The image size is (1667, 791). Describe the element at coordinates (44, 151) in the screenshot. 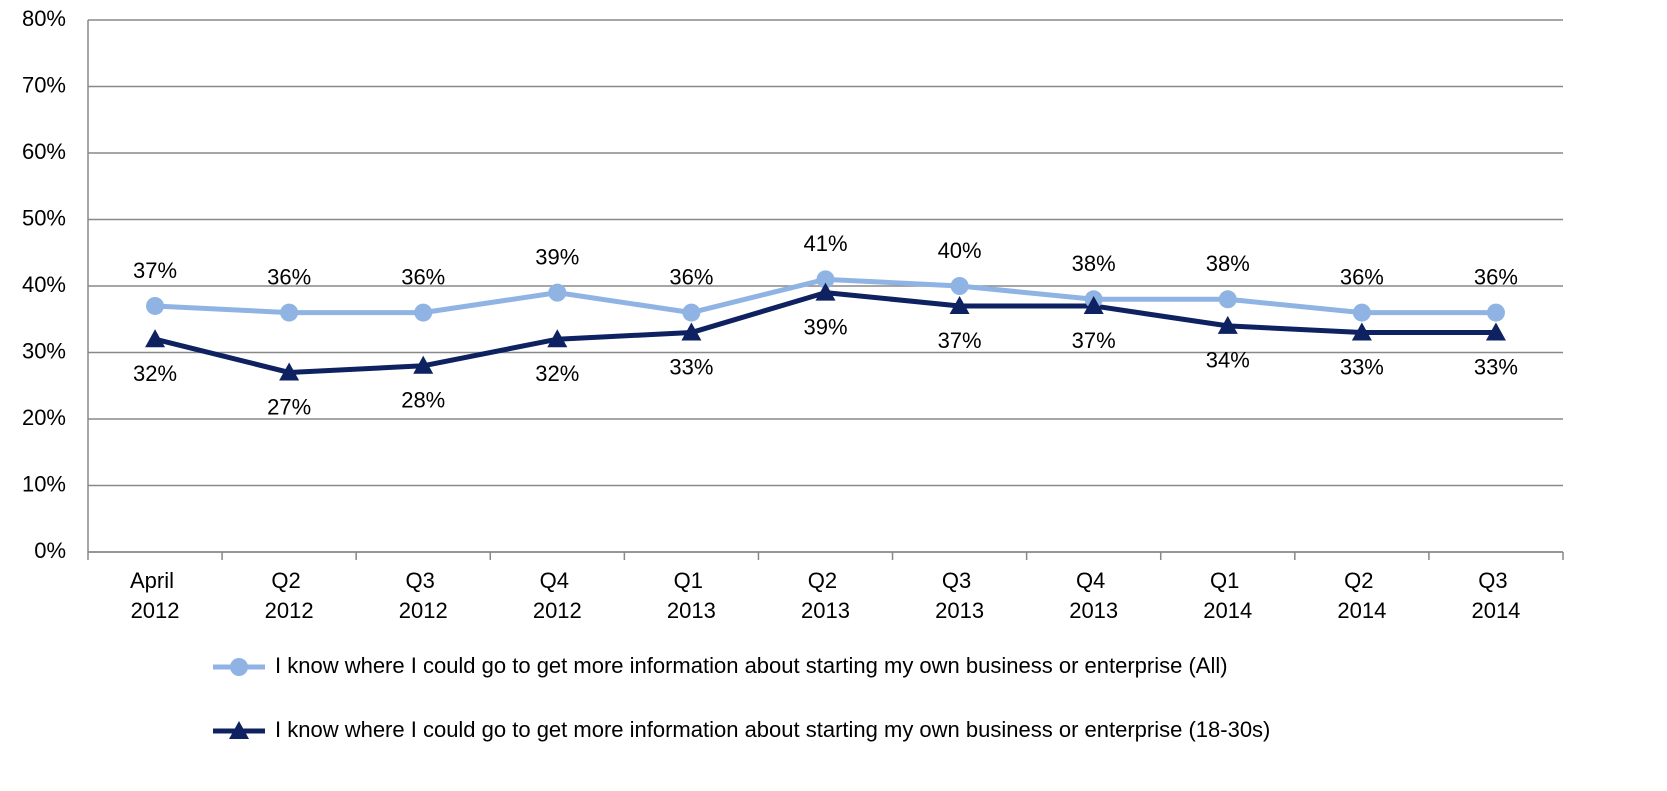

I see `y-tick-label: 60%` at that location.